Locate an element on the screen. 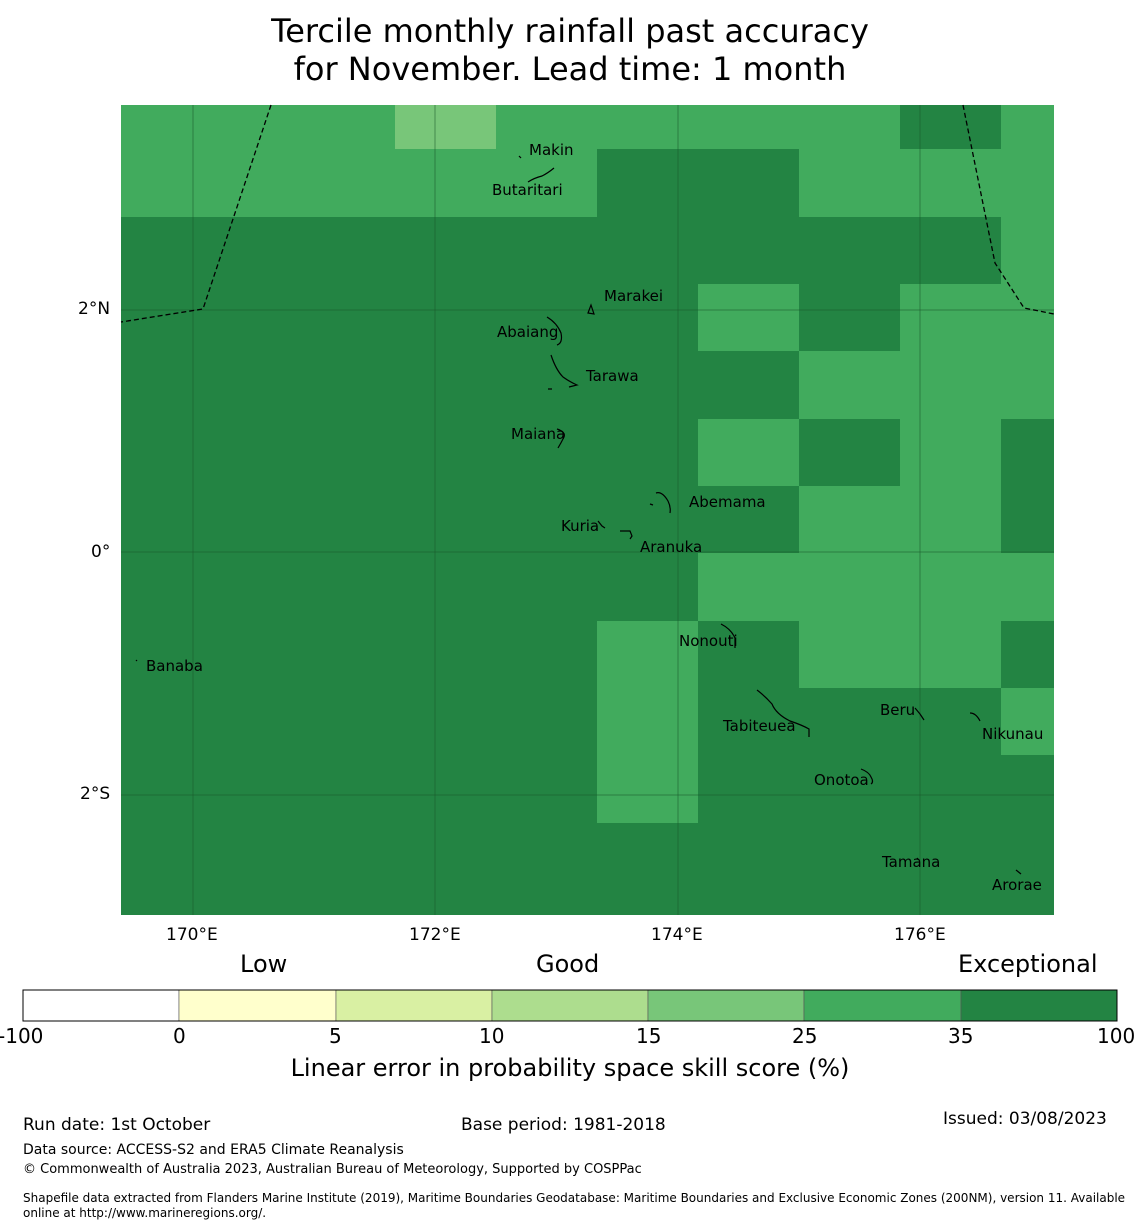  island-label-tabiteuea: Tabiteuea is located at coordinates (759, 726).